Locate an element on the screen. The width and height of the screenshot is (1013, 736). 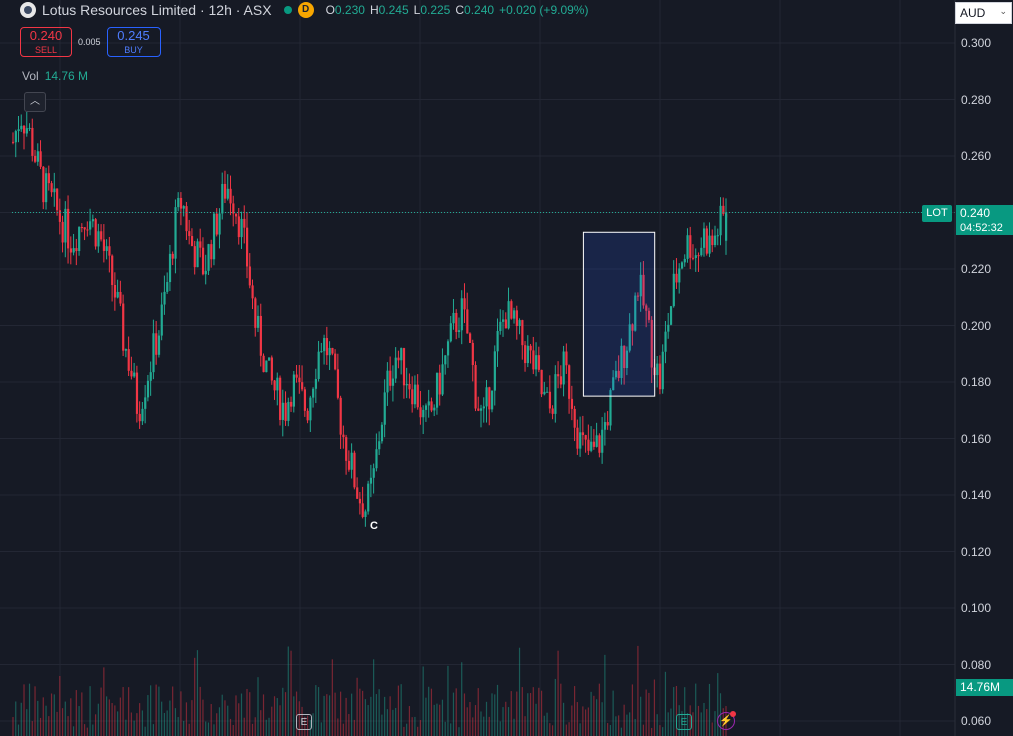
buy-button: 0.245 BUY is located at coordinates (133, 42).